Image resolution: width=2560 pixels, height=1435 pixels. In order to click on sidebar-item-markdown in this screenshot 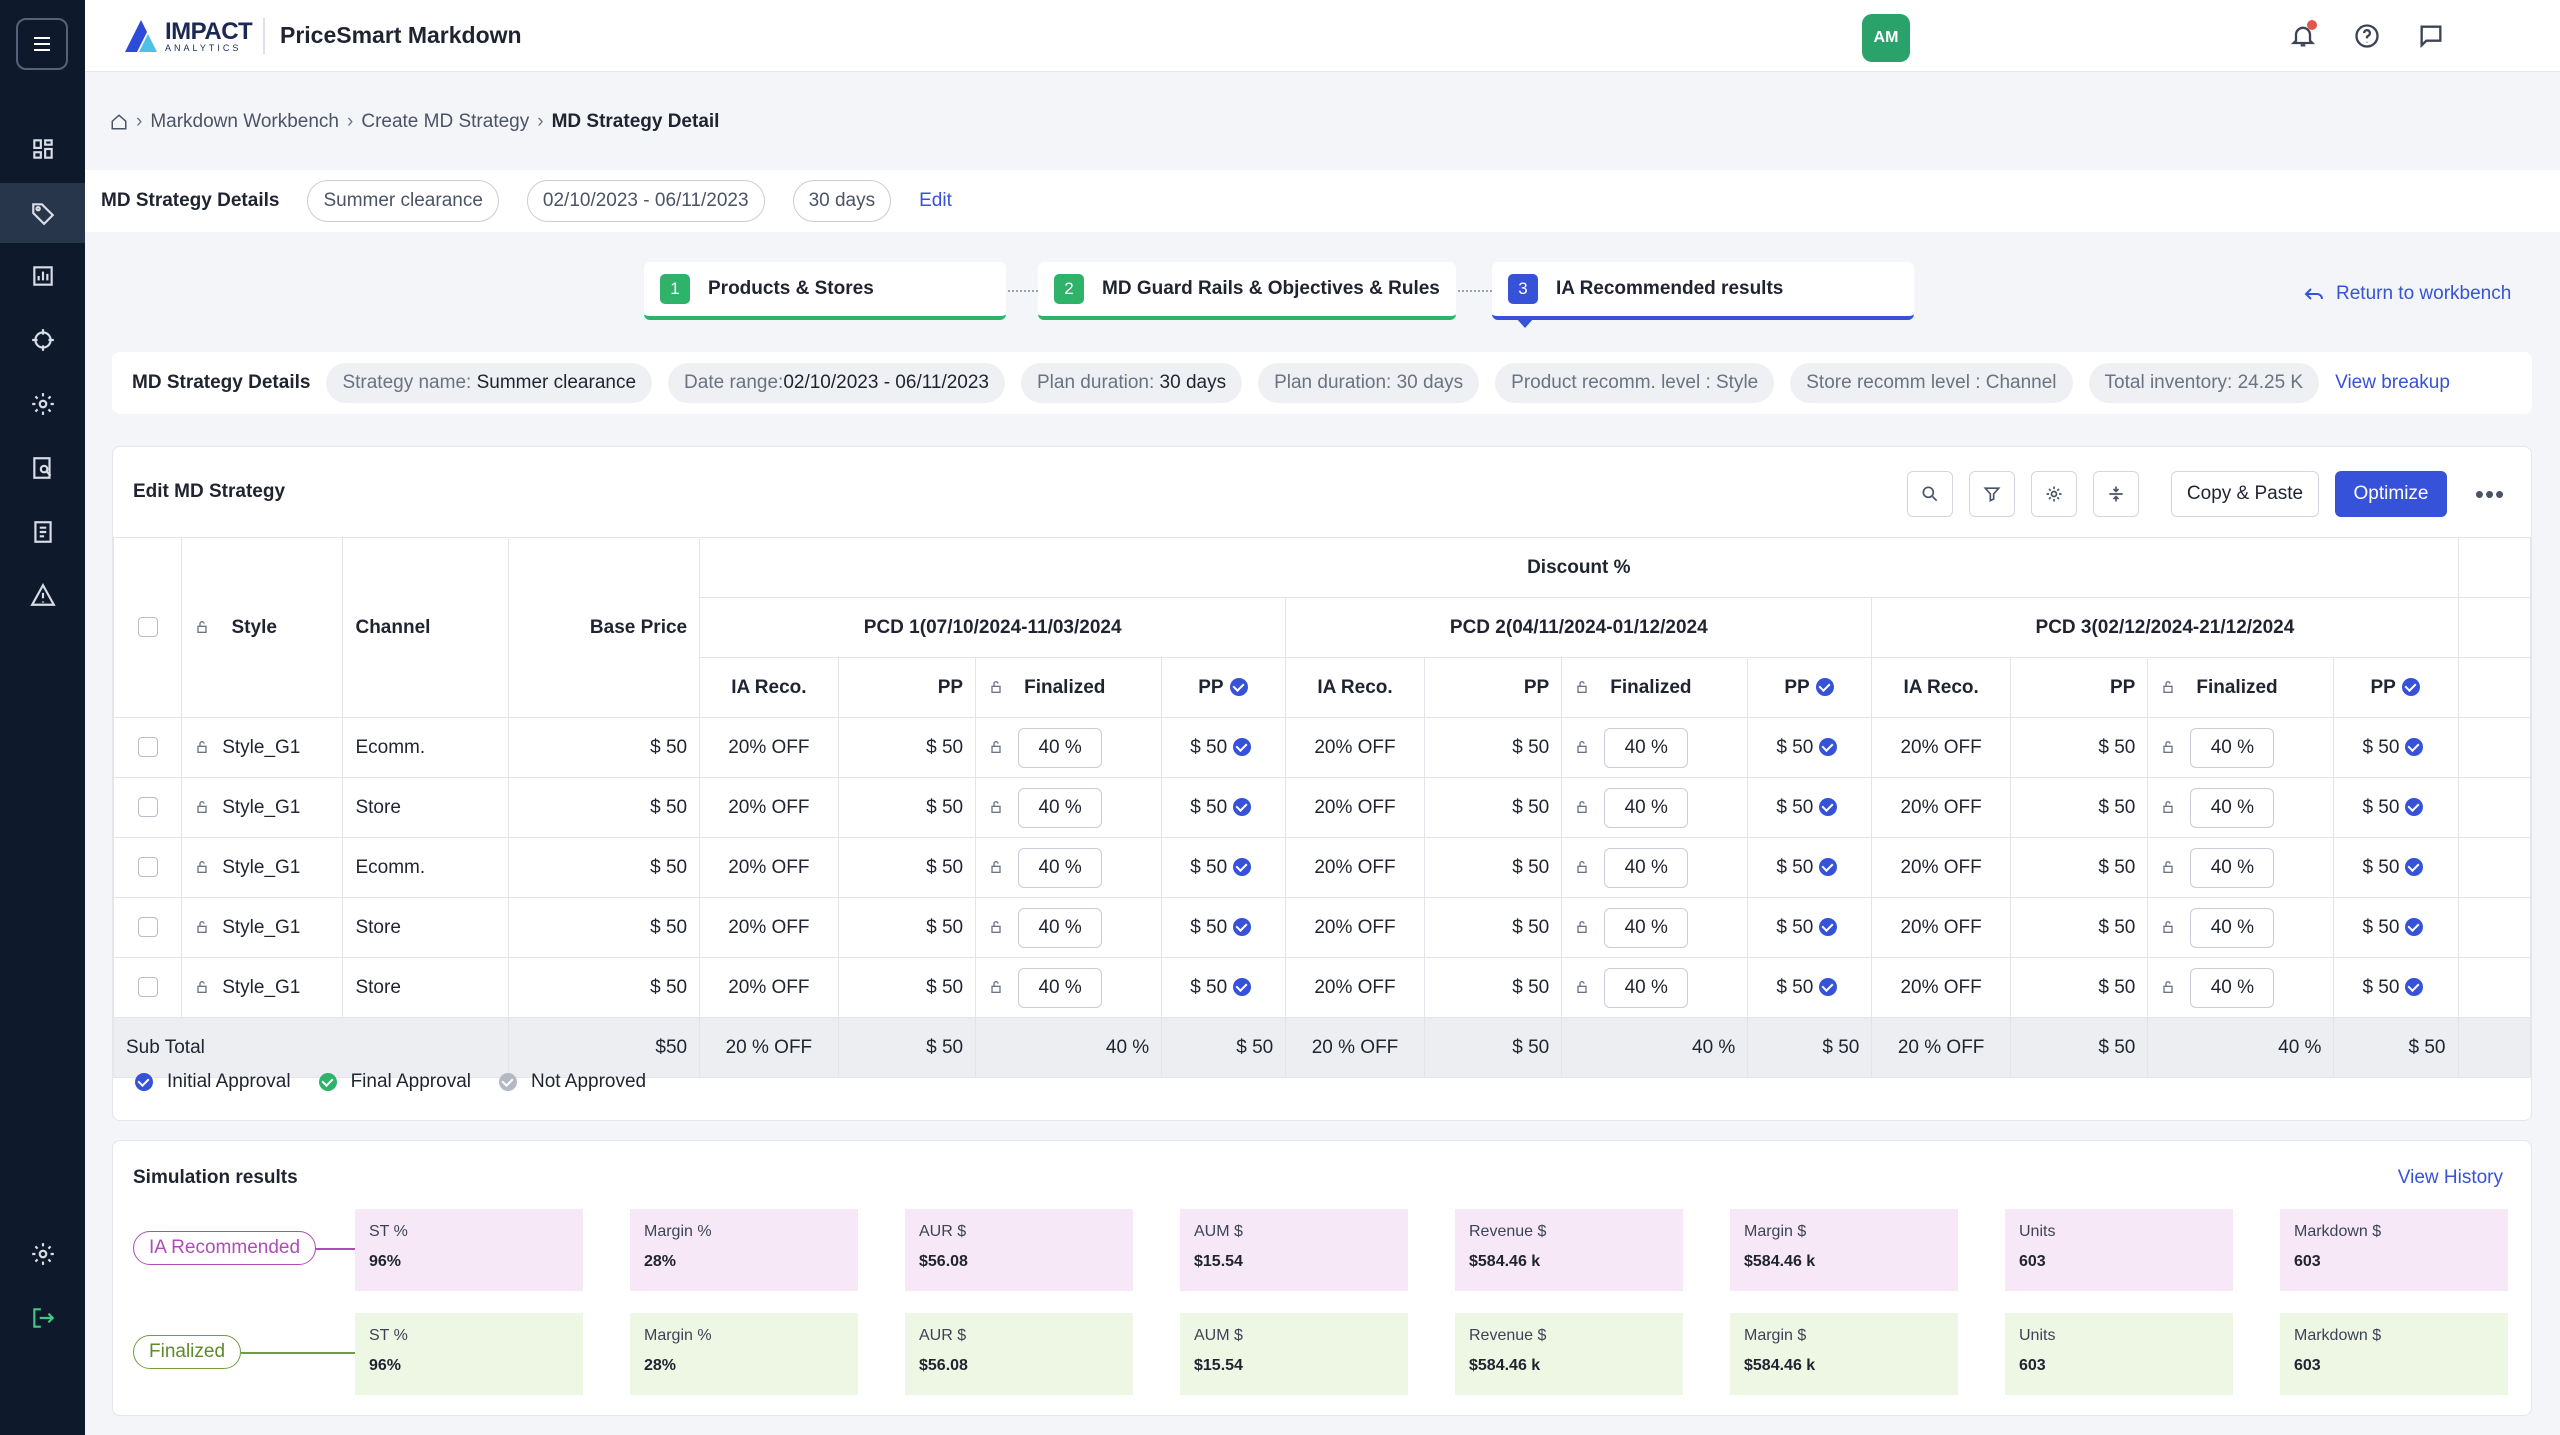, I will do `click(42, 213)`.